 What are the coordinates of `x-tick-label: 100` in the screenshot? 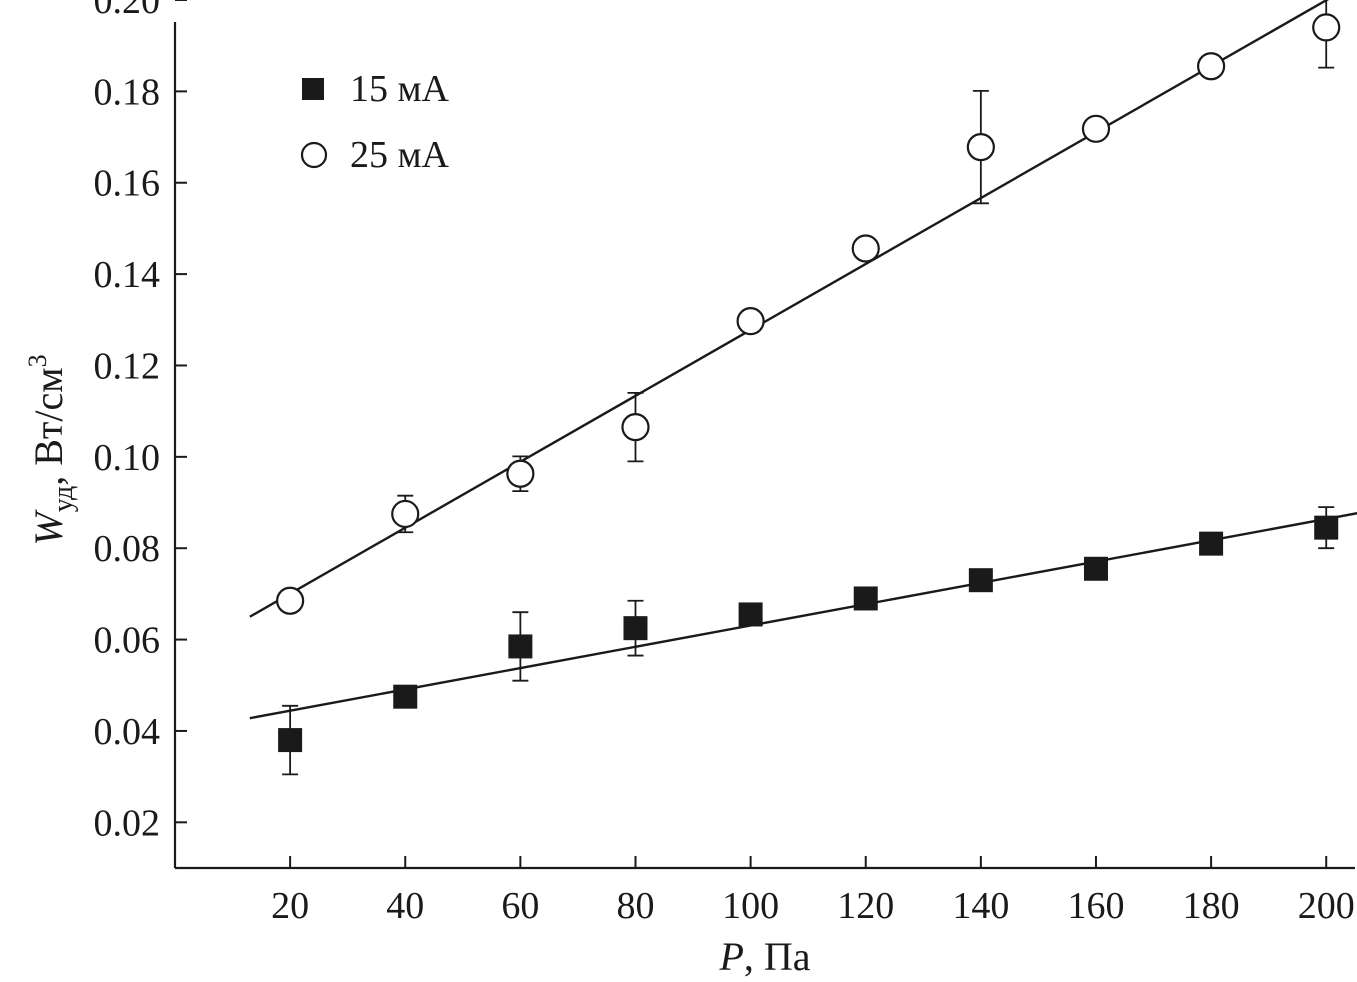 It's located at (750, 906).